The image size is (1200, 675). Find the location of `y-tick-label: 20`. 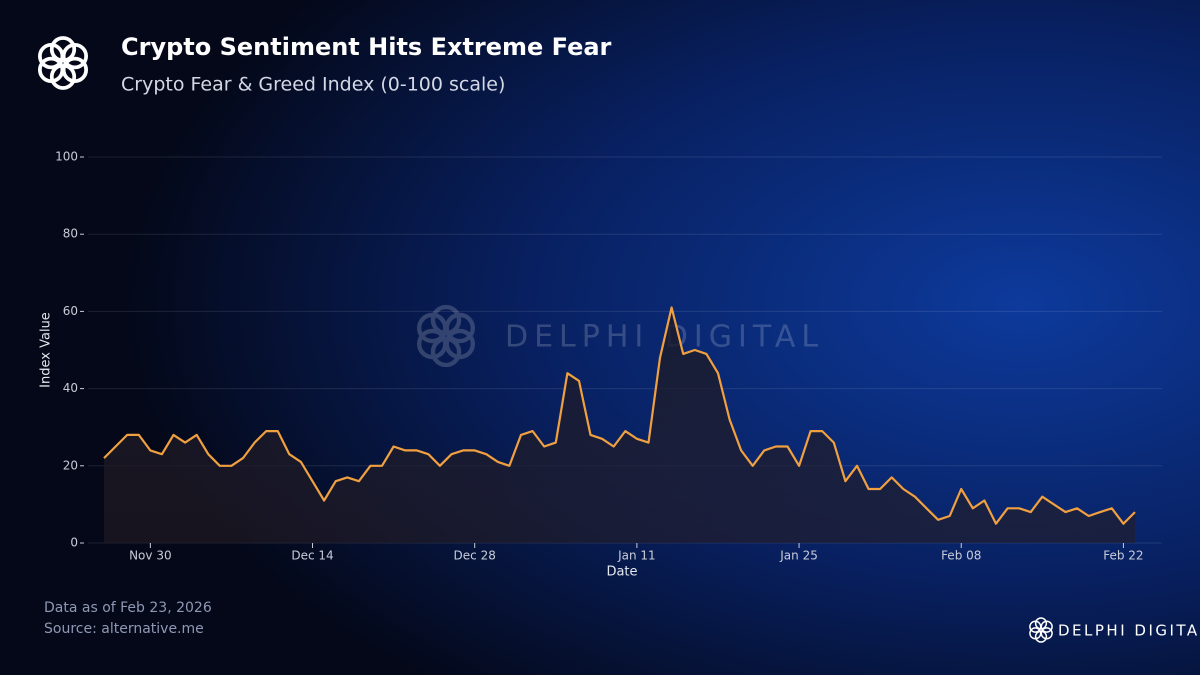

y-tick-label: 20 is located at coordinates (70, 465).